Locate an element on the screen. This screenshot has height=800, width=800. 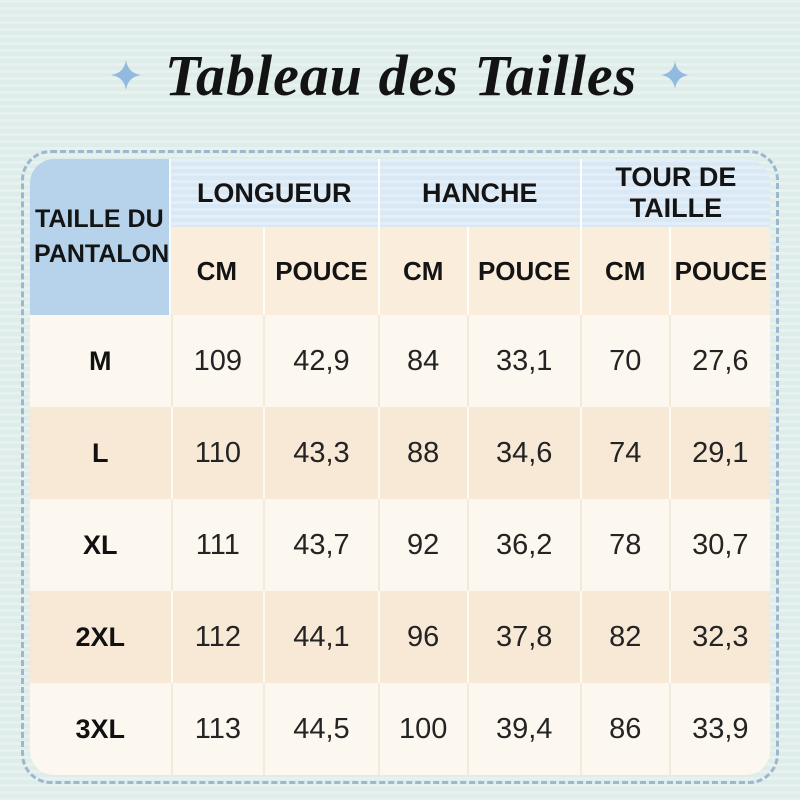
size-label: 3XL is located at coordinates (100, 729).